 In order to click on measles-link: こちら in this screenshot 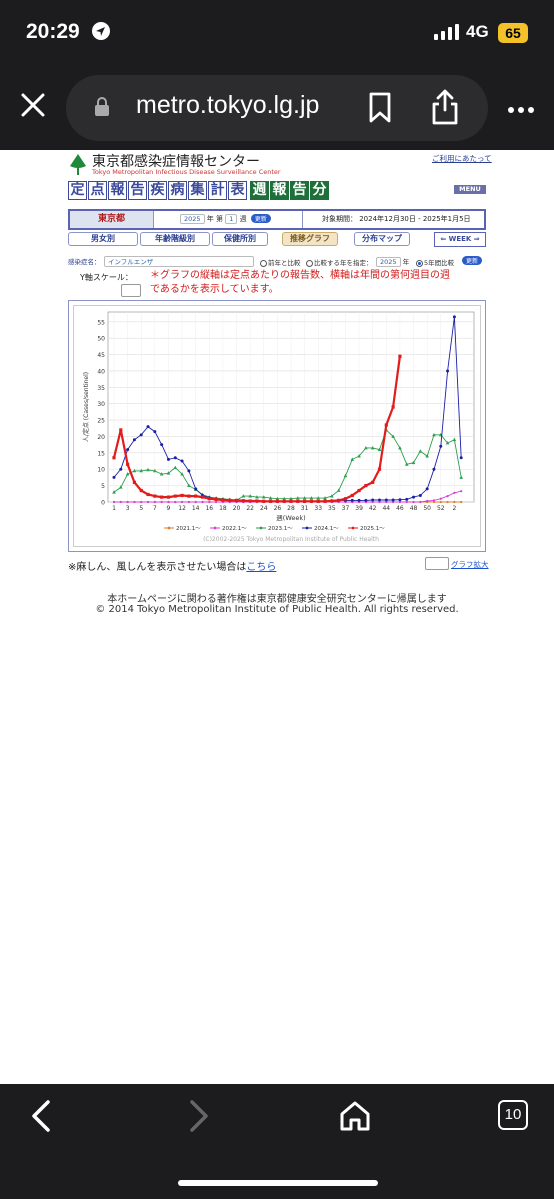, I will do `click(261, 567)`.